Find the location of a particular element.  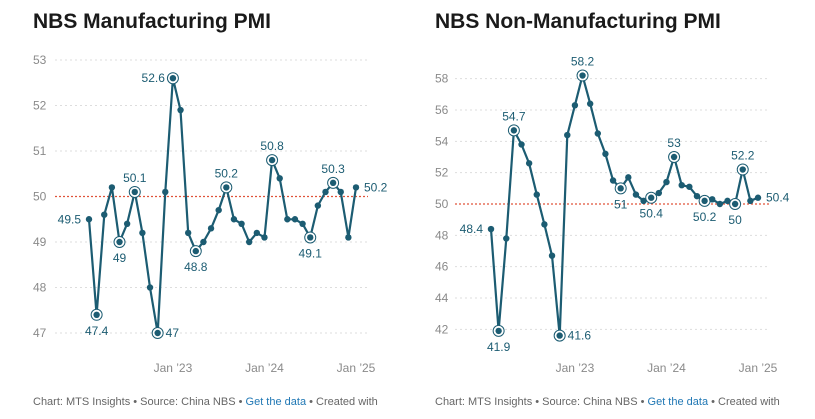

nonmfg|1-x-tick-label: Jan ’25 is located at coordinates (758, 368).